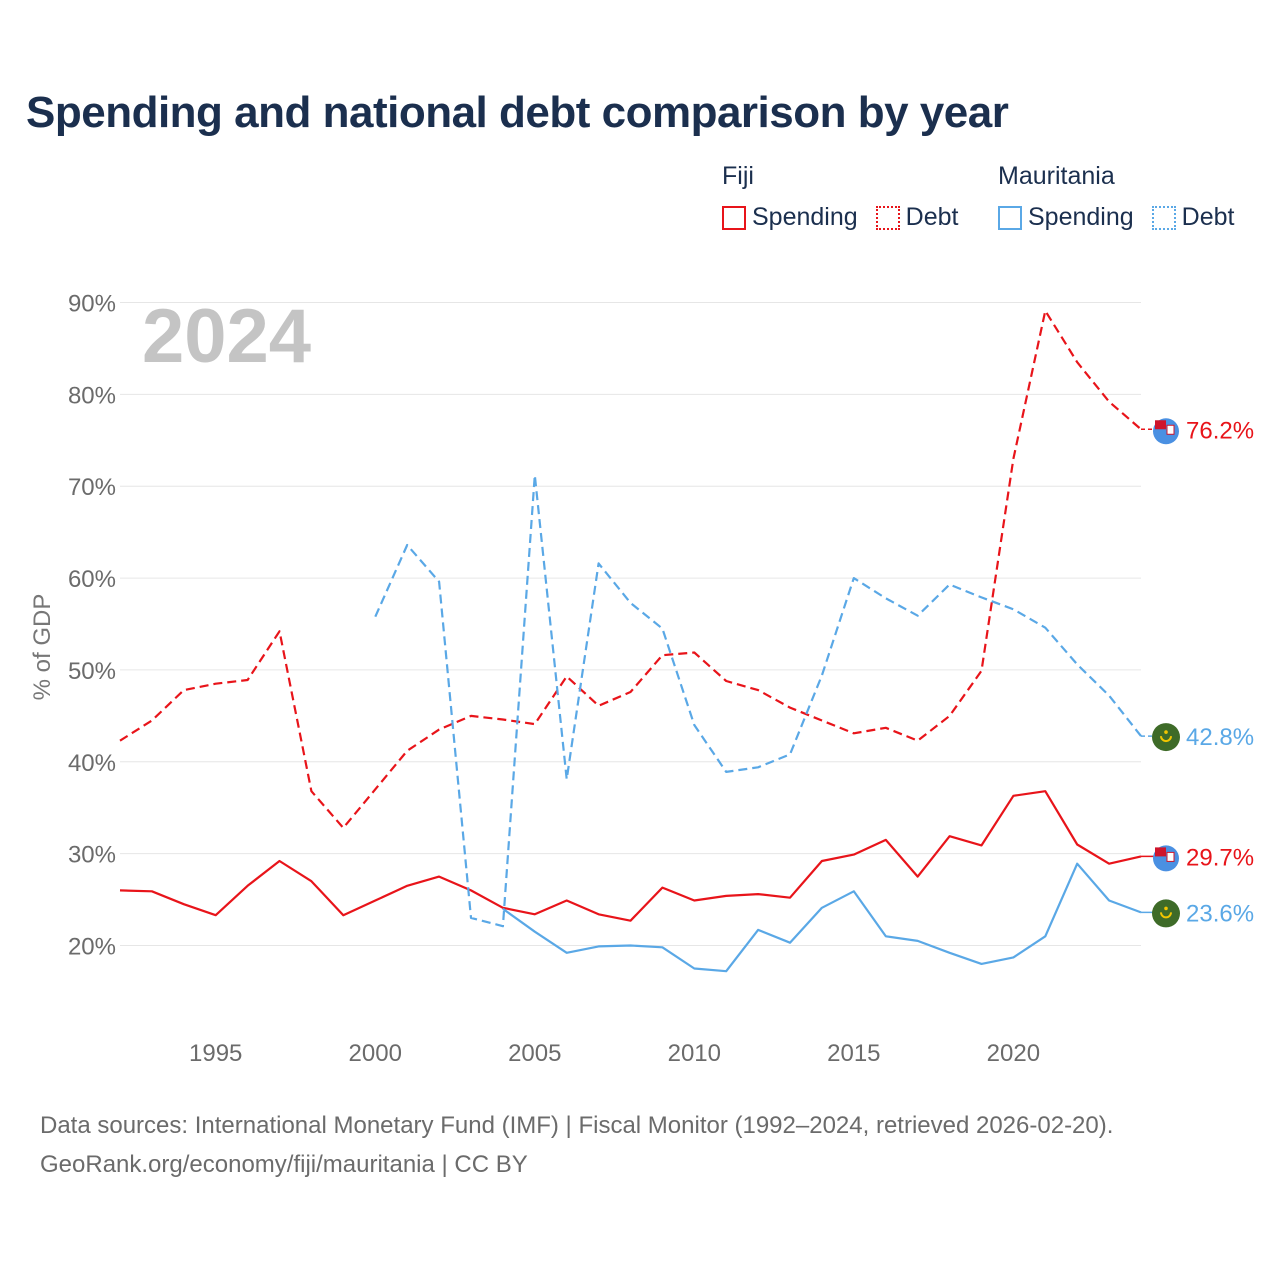 This screenshot has width=1280, height=1280. I want to click on series-line-fiji-spending, so click(630, 856).